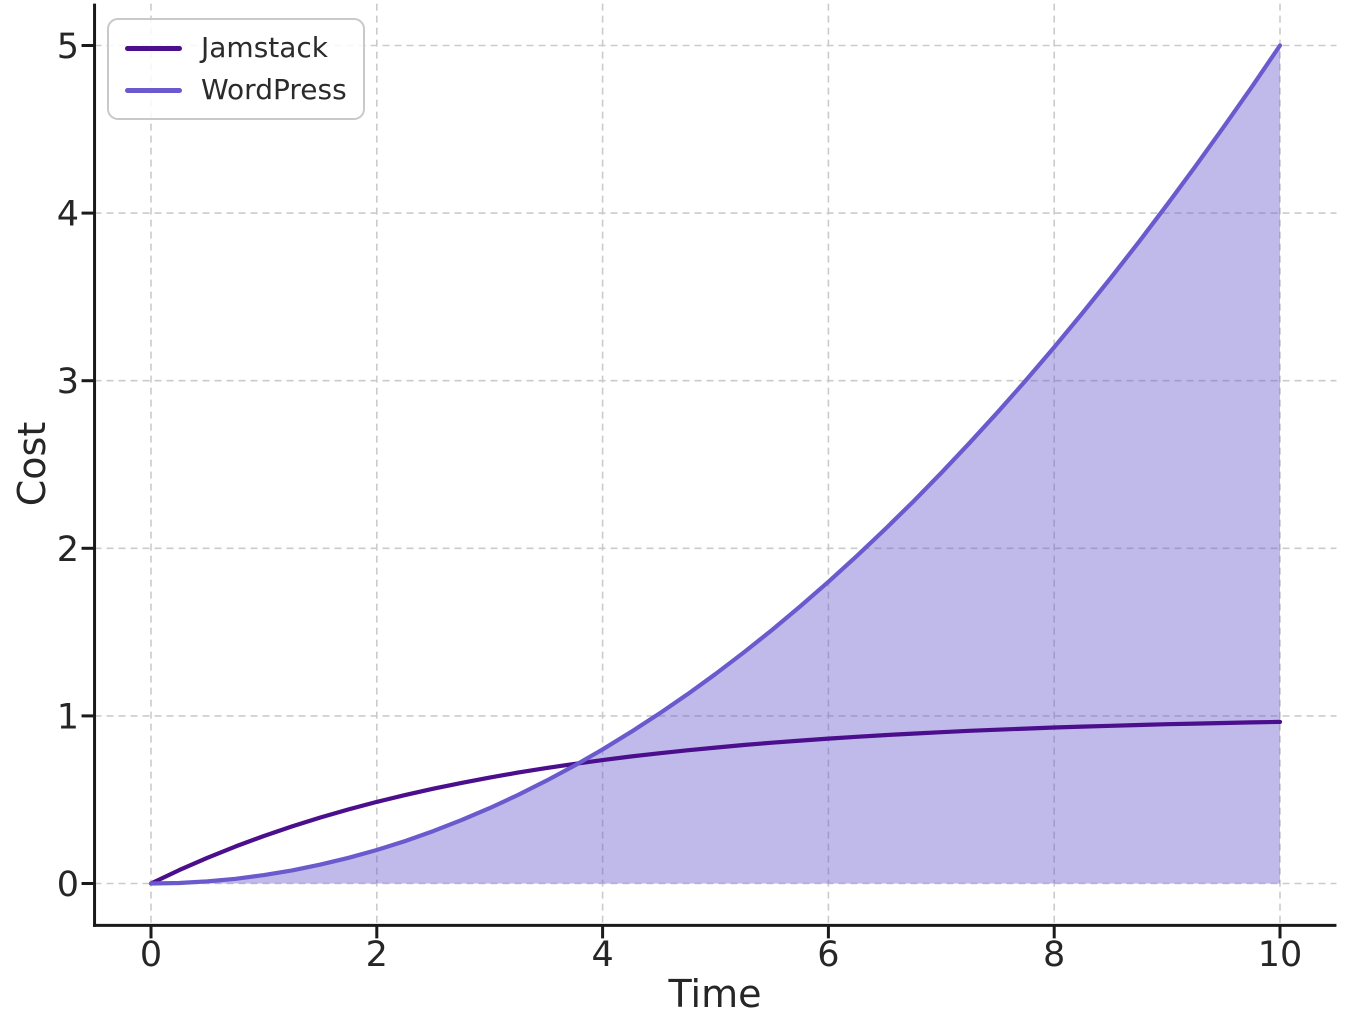  What do you see at coordinates (68, 885) in the screenshot?
I see `y-tick-label-0: 0` at bounding box center [68, 885].